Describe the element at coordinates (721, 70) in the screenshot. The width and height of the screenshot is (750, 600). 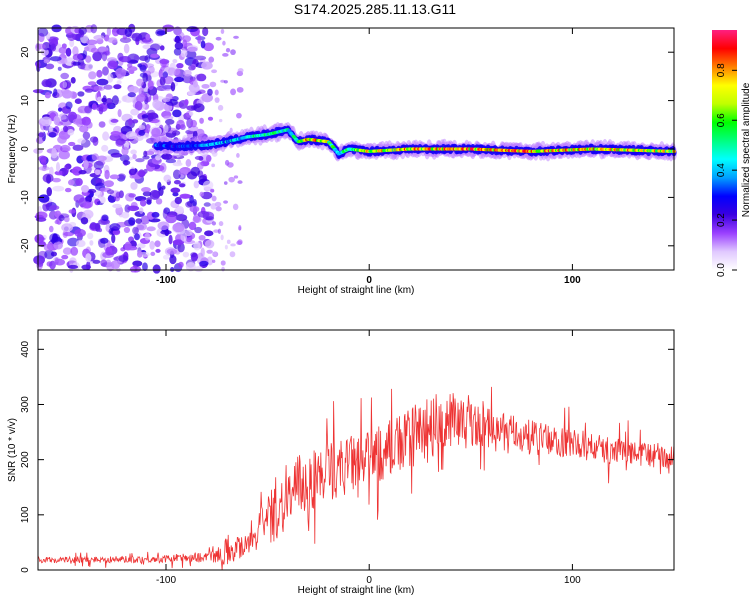
I see `colorbar-tick-label: 0.8` at that location.